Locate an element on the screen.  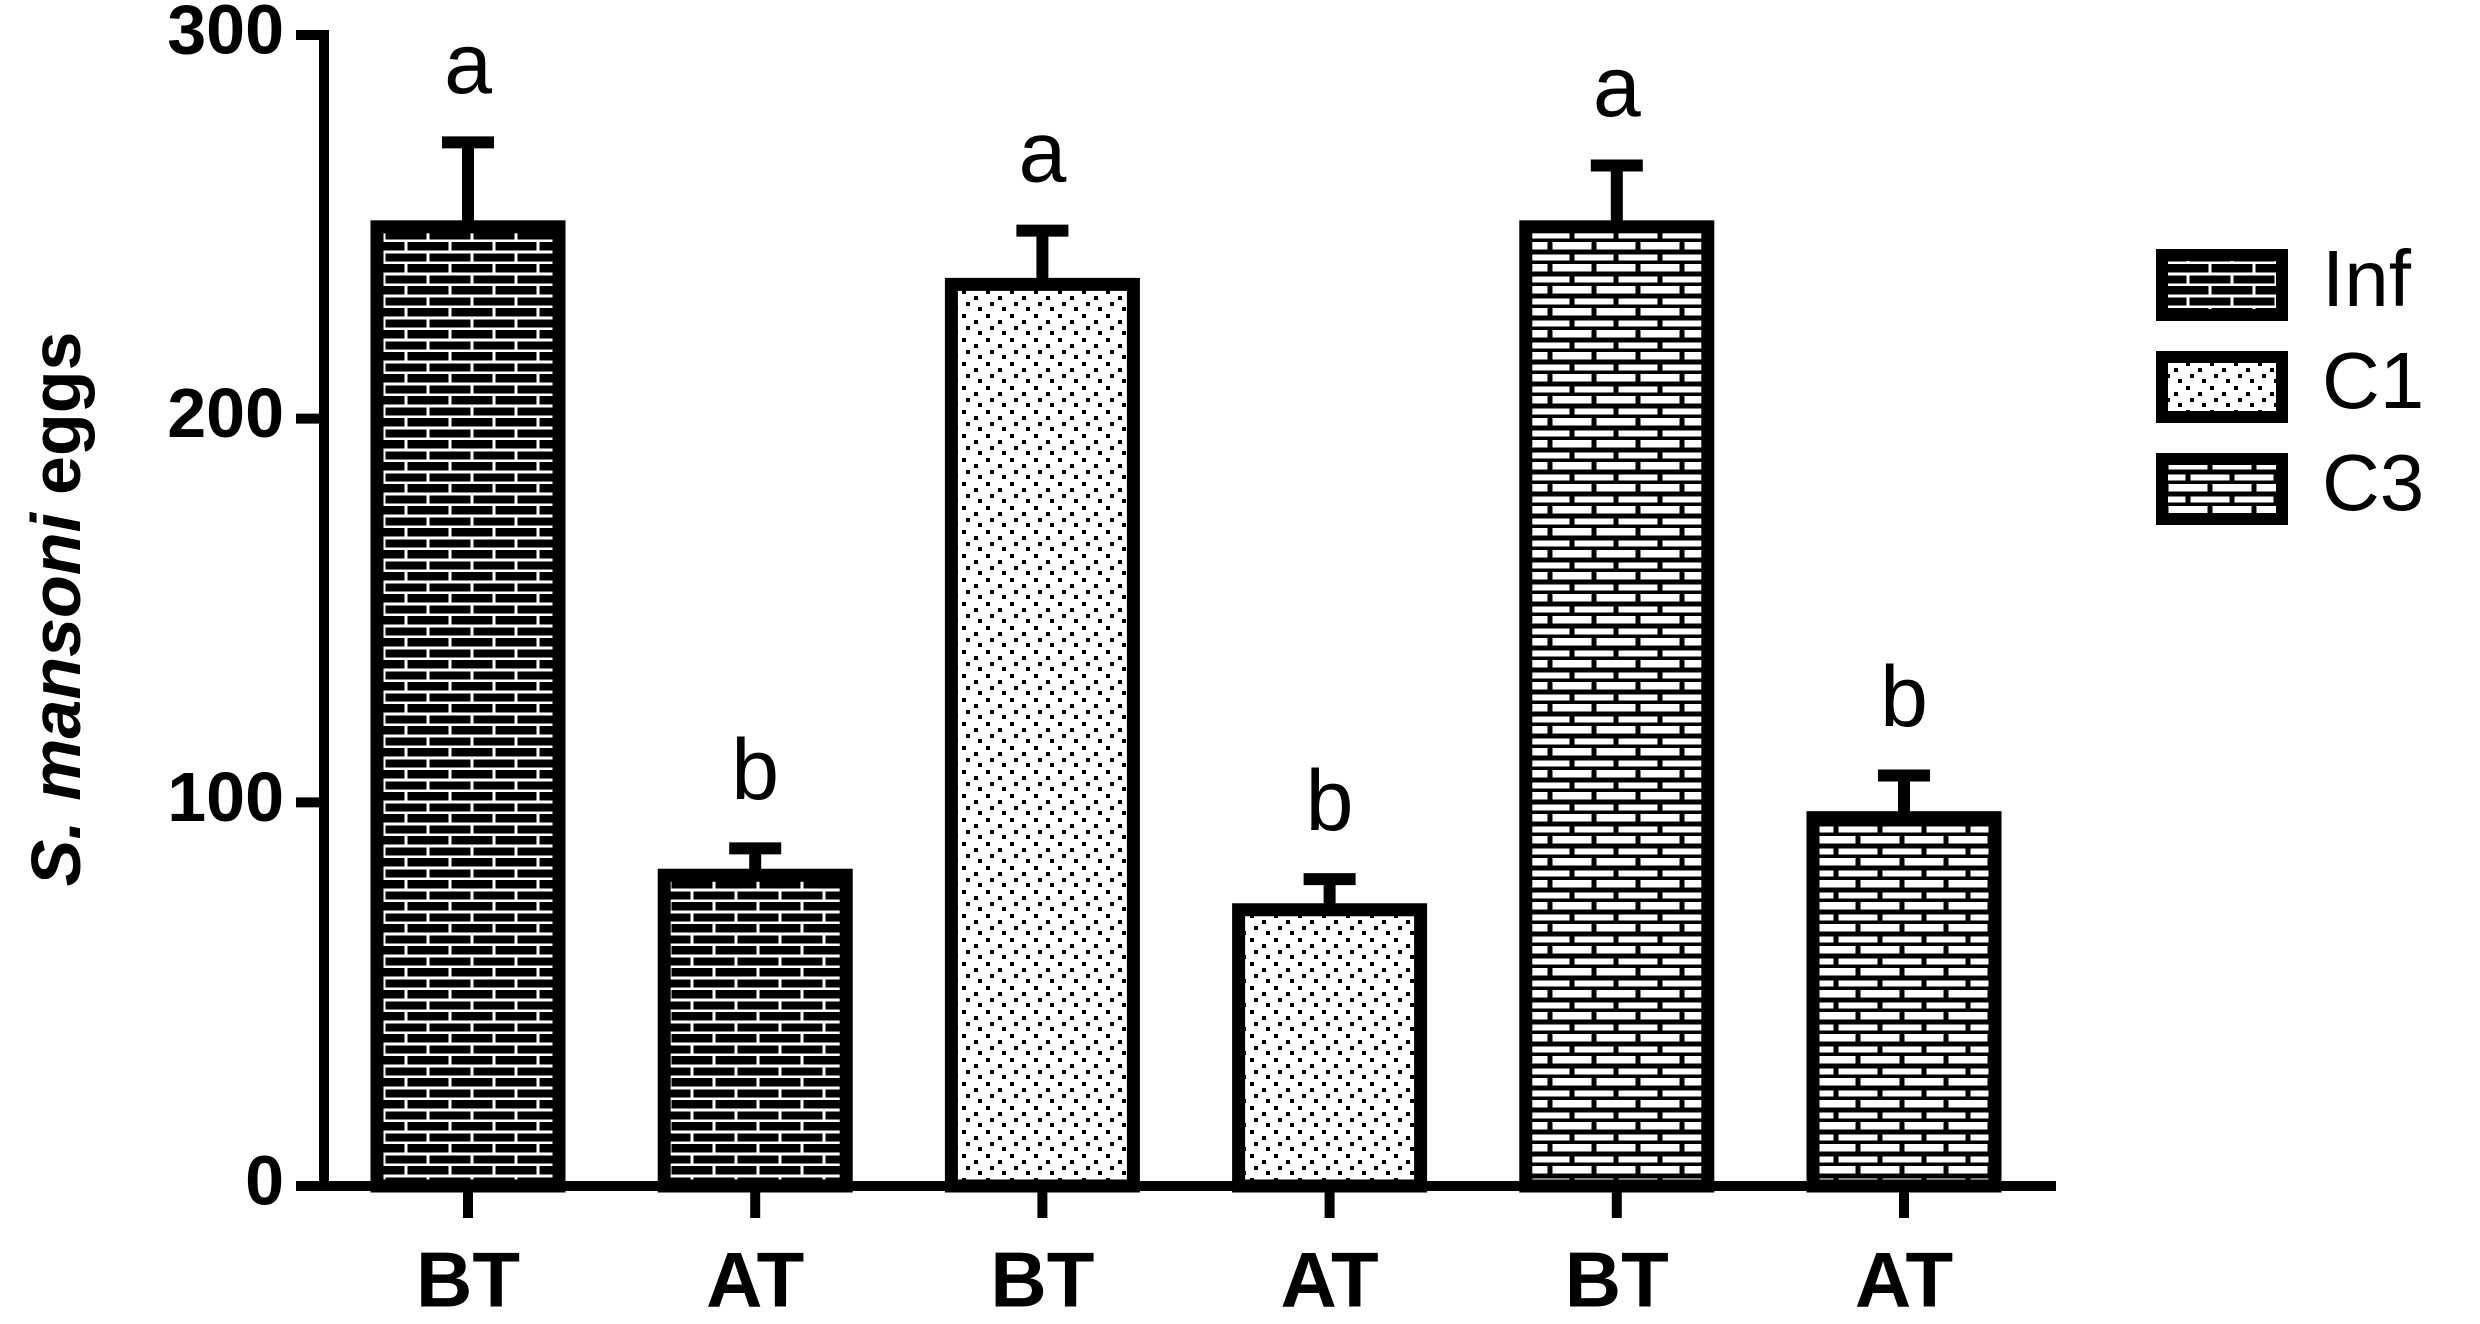
y-axis-label: S. mansoni eggs is located at coordinates (56, 609).